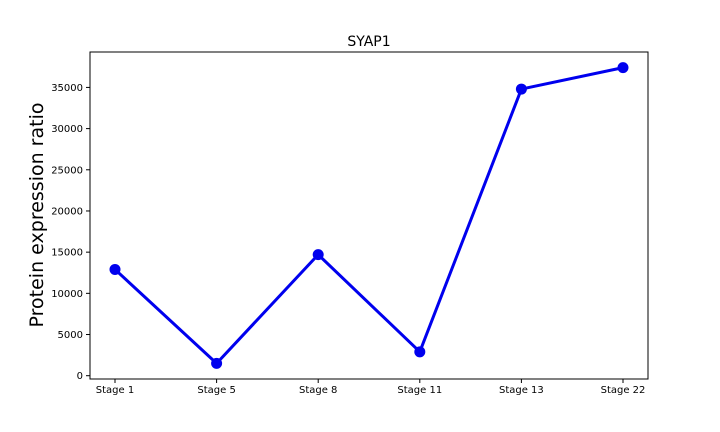 The height and width of the screenshot is (432, 720). What do you see at coordinates (67, 129) in the screenshot?
I see `y-tick-label: 30000` at bounding box center [67, 129].